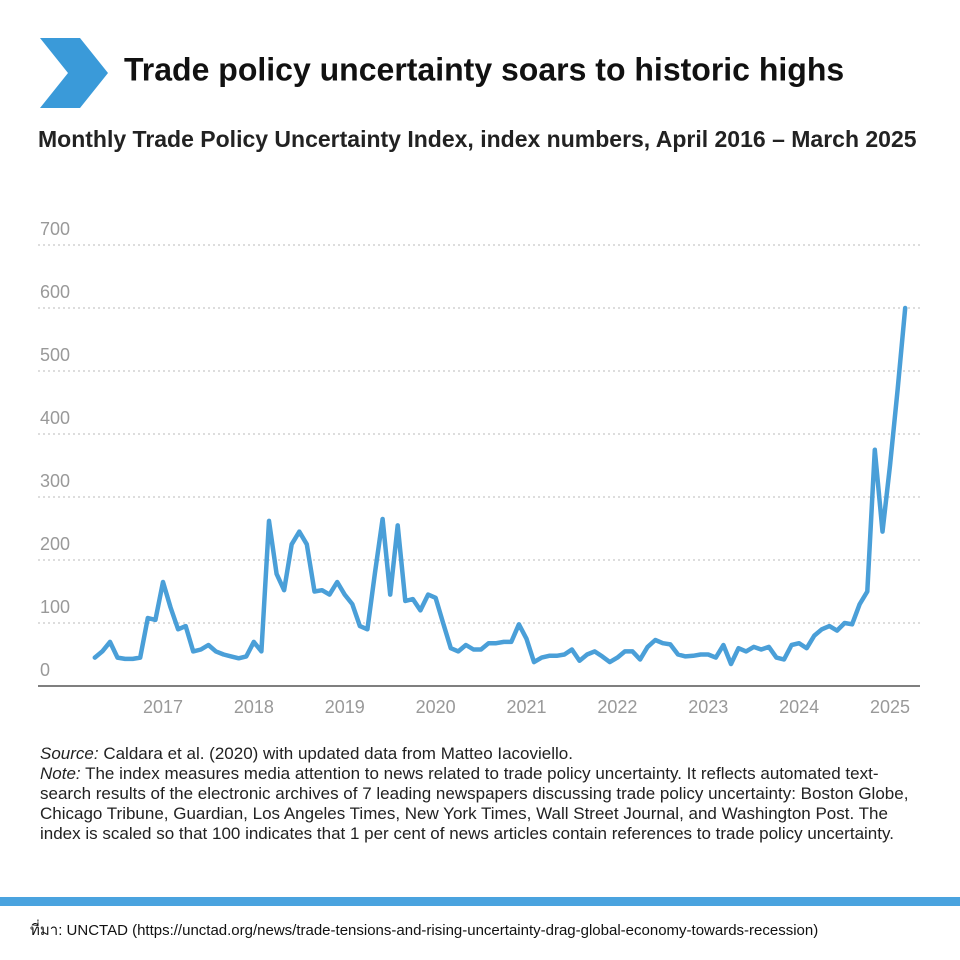 The height and width of the screenshot is (960, 960). Describe the element at coordinates (708, 707) in the screenshot. I see `x-tick-label: 2023` at that location.